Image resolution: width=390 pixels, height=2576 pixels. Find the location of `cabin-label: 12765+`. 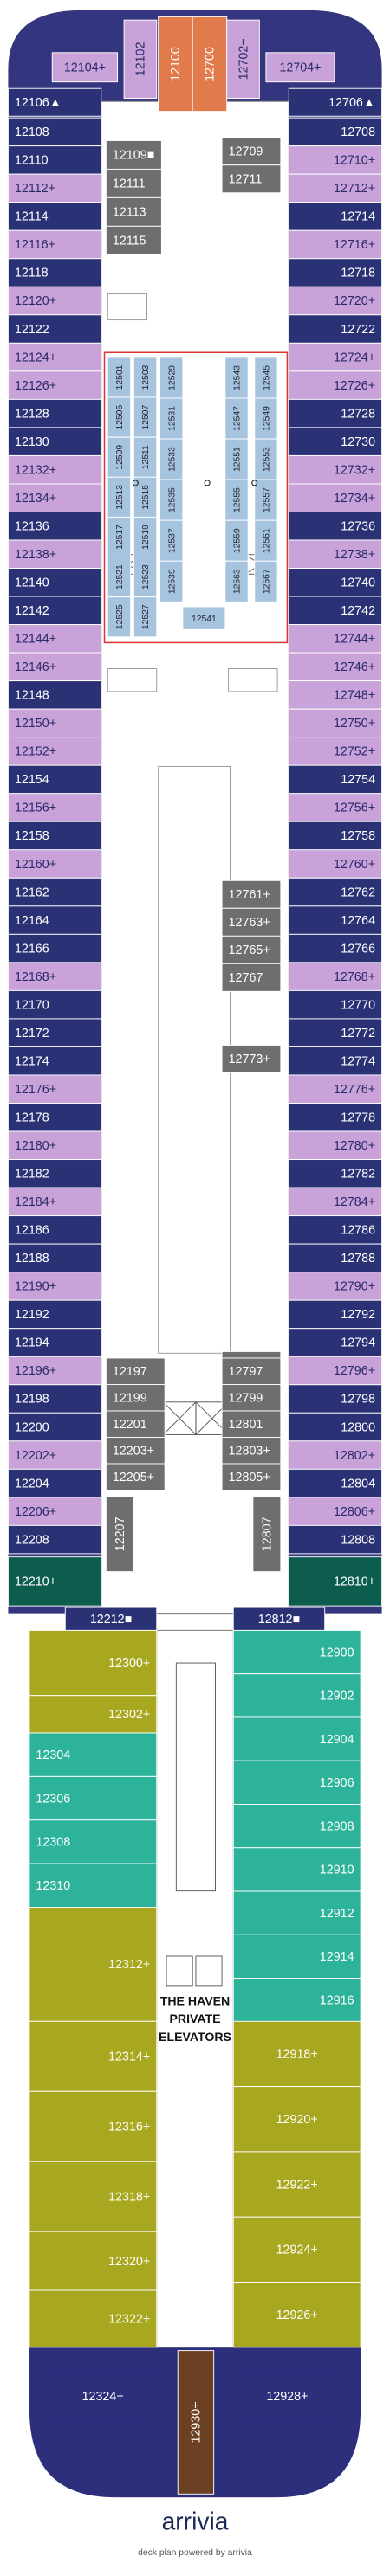

cabin-label: 12765+ is located at coordinates (249, 950).